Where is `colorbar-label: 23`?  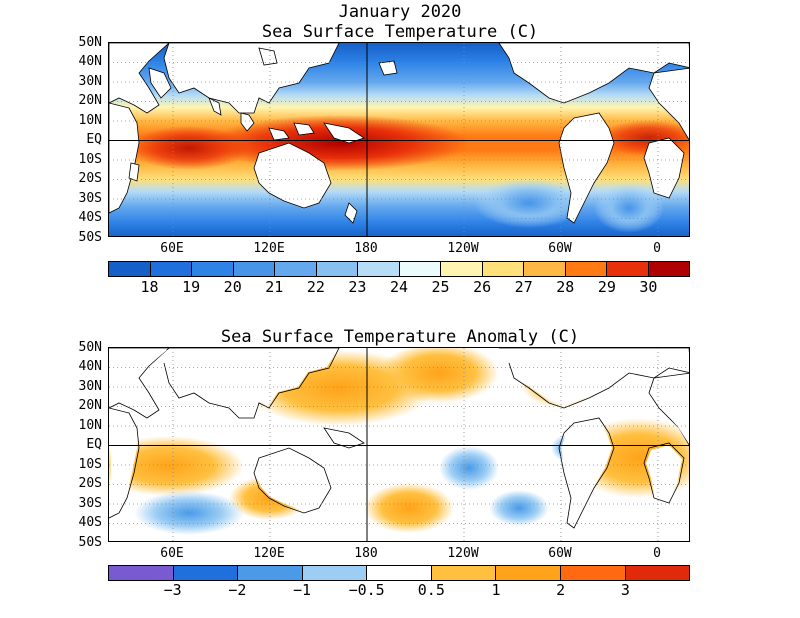
colorbar-label: 23 is located at coordinates (357, 287).